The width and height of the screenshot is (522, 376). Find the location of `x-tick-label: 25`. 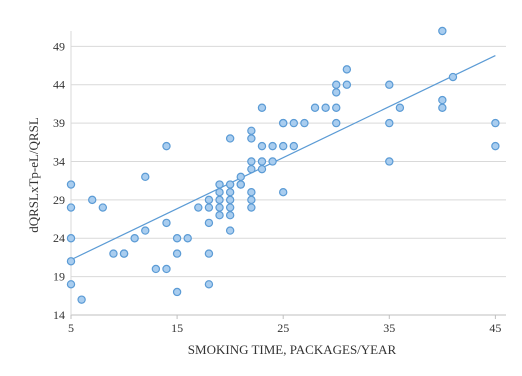

x-tick-label: 25 is located at coordinates (283, 328).